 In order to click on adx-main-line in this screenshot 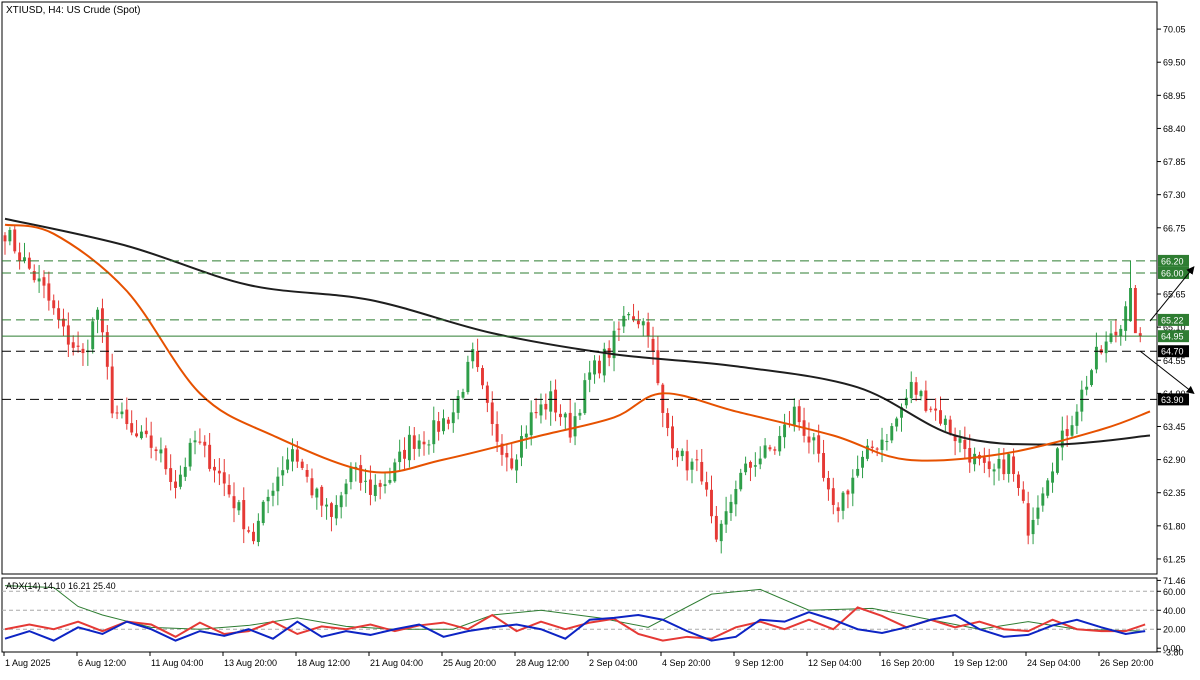, I will do `click(575, 608)`.